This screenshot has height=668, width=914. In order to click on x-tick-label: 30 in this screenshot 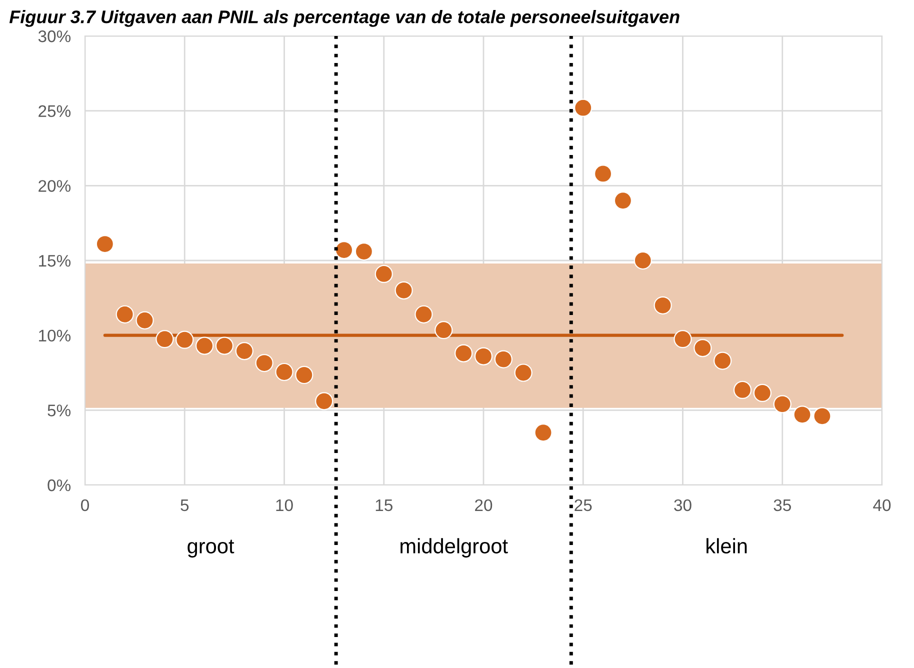, I will do `click(683, 505)`.